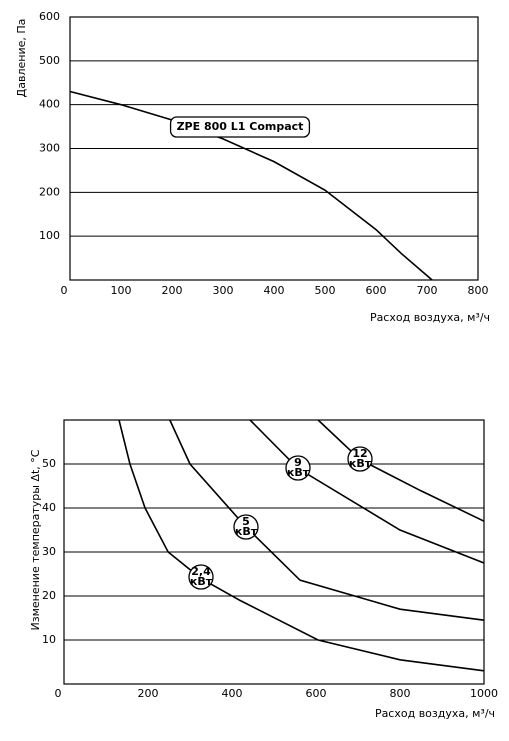 The image size is (509, 741). I want to click on series-label: 12, so click(359, 453).